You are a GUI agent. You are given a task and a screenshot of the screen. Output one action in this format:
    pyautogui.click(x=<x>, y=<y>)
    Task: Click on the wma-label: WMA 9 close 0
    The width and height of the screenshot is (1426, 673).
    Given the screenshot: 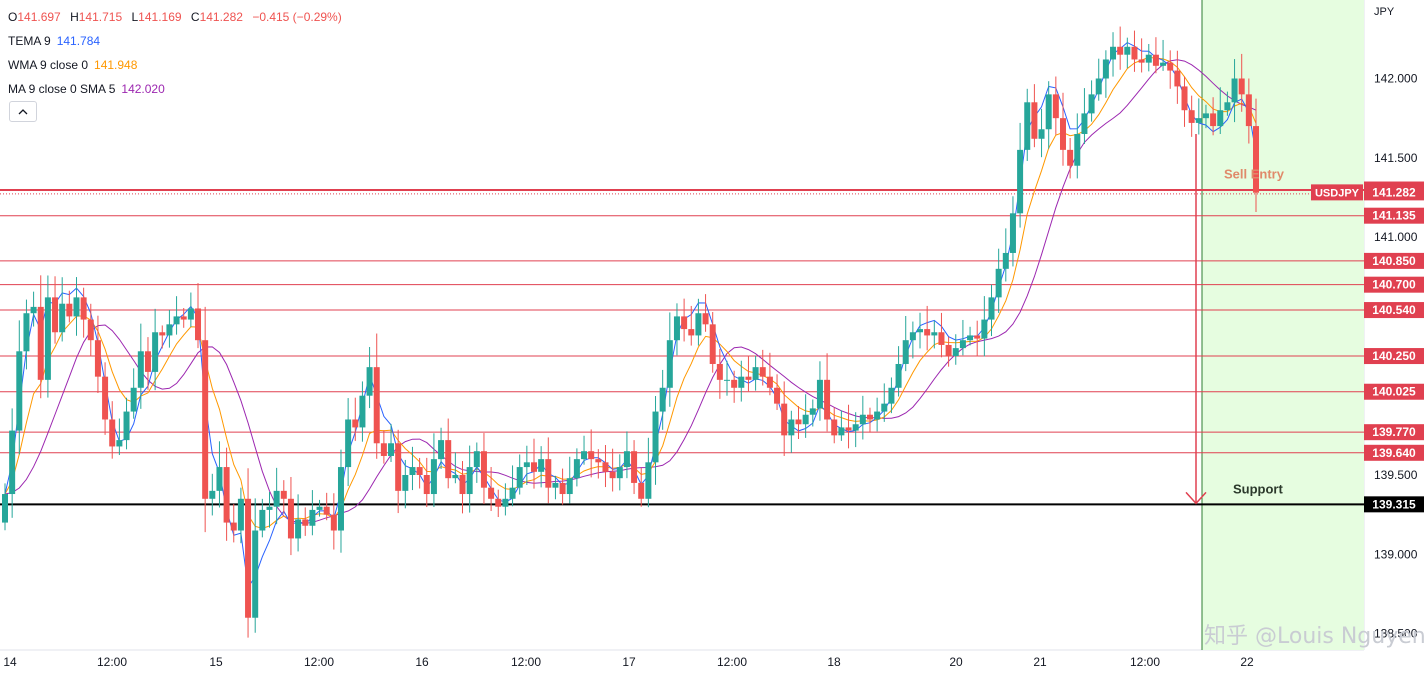 What is the action you would take?
    pyautogui.click(x=48, y=65)
    